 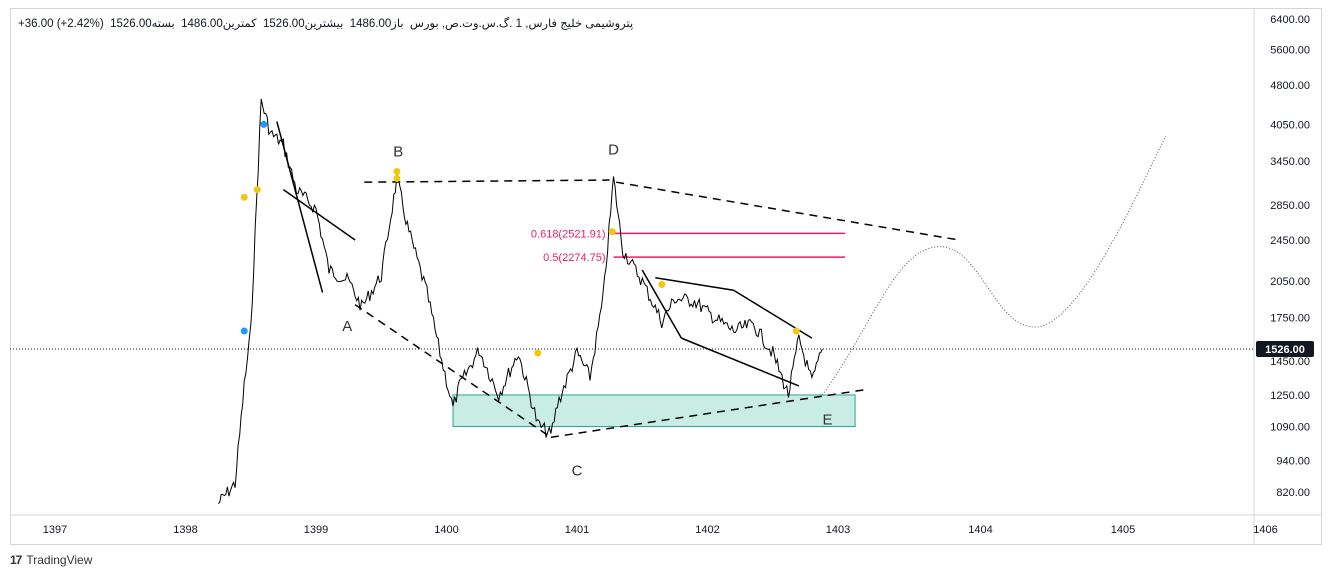 What do you see at coordinates (446, 530) in the screenshot?
I see `x-tick-label: 1400` at bounding box center [446, 530].